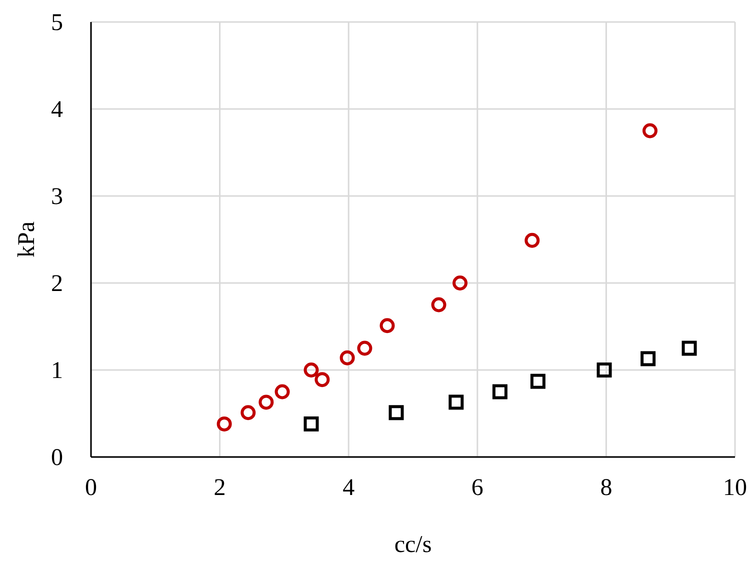  What do you see at coordinates (57, 23) in the screenshot?
I see `y-tick-label: 5` at bounding box center [57, 23].